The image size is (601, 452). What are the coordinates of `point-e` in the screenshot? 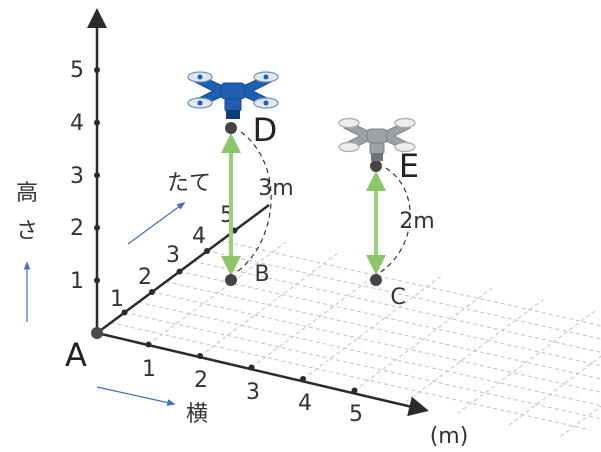 It's located at (376, 166).